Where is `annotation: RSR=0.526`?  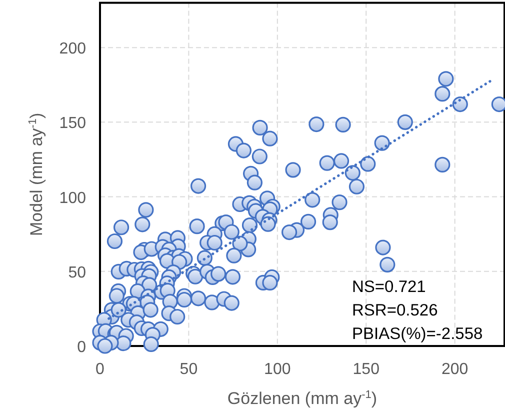 annotation: RSR=0.526 is located at coordinates (395, 311).